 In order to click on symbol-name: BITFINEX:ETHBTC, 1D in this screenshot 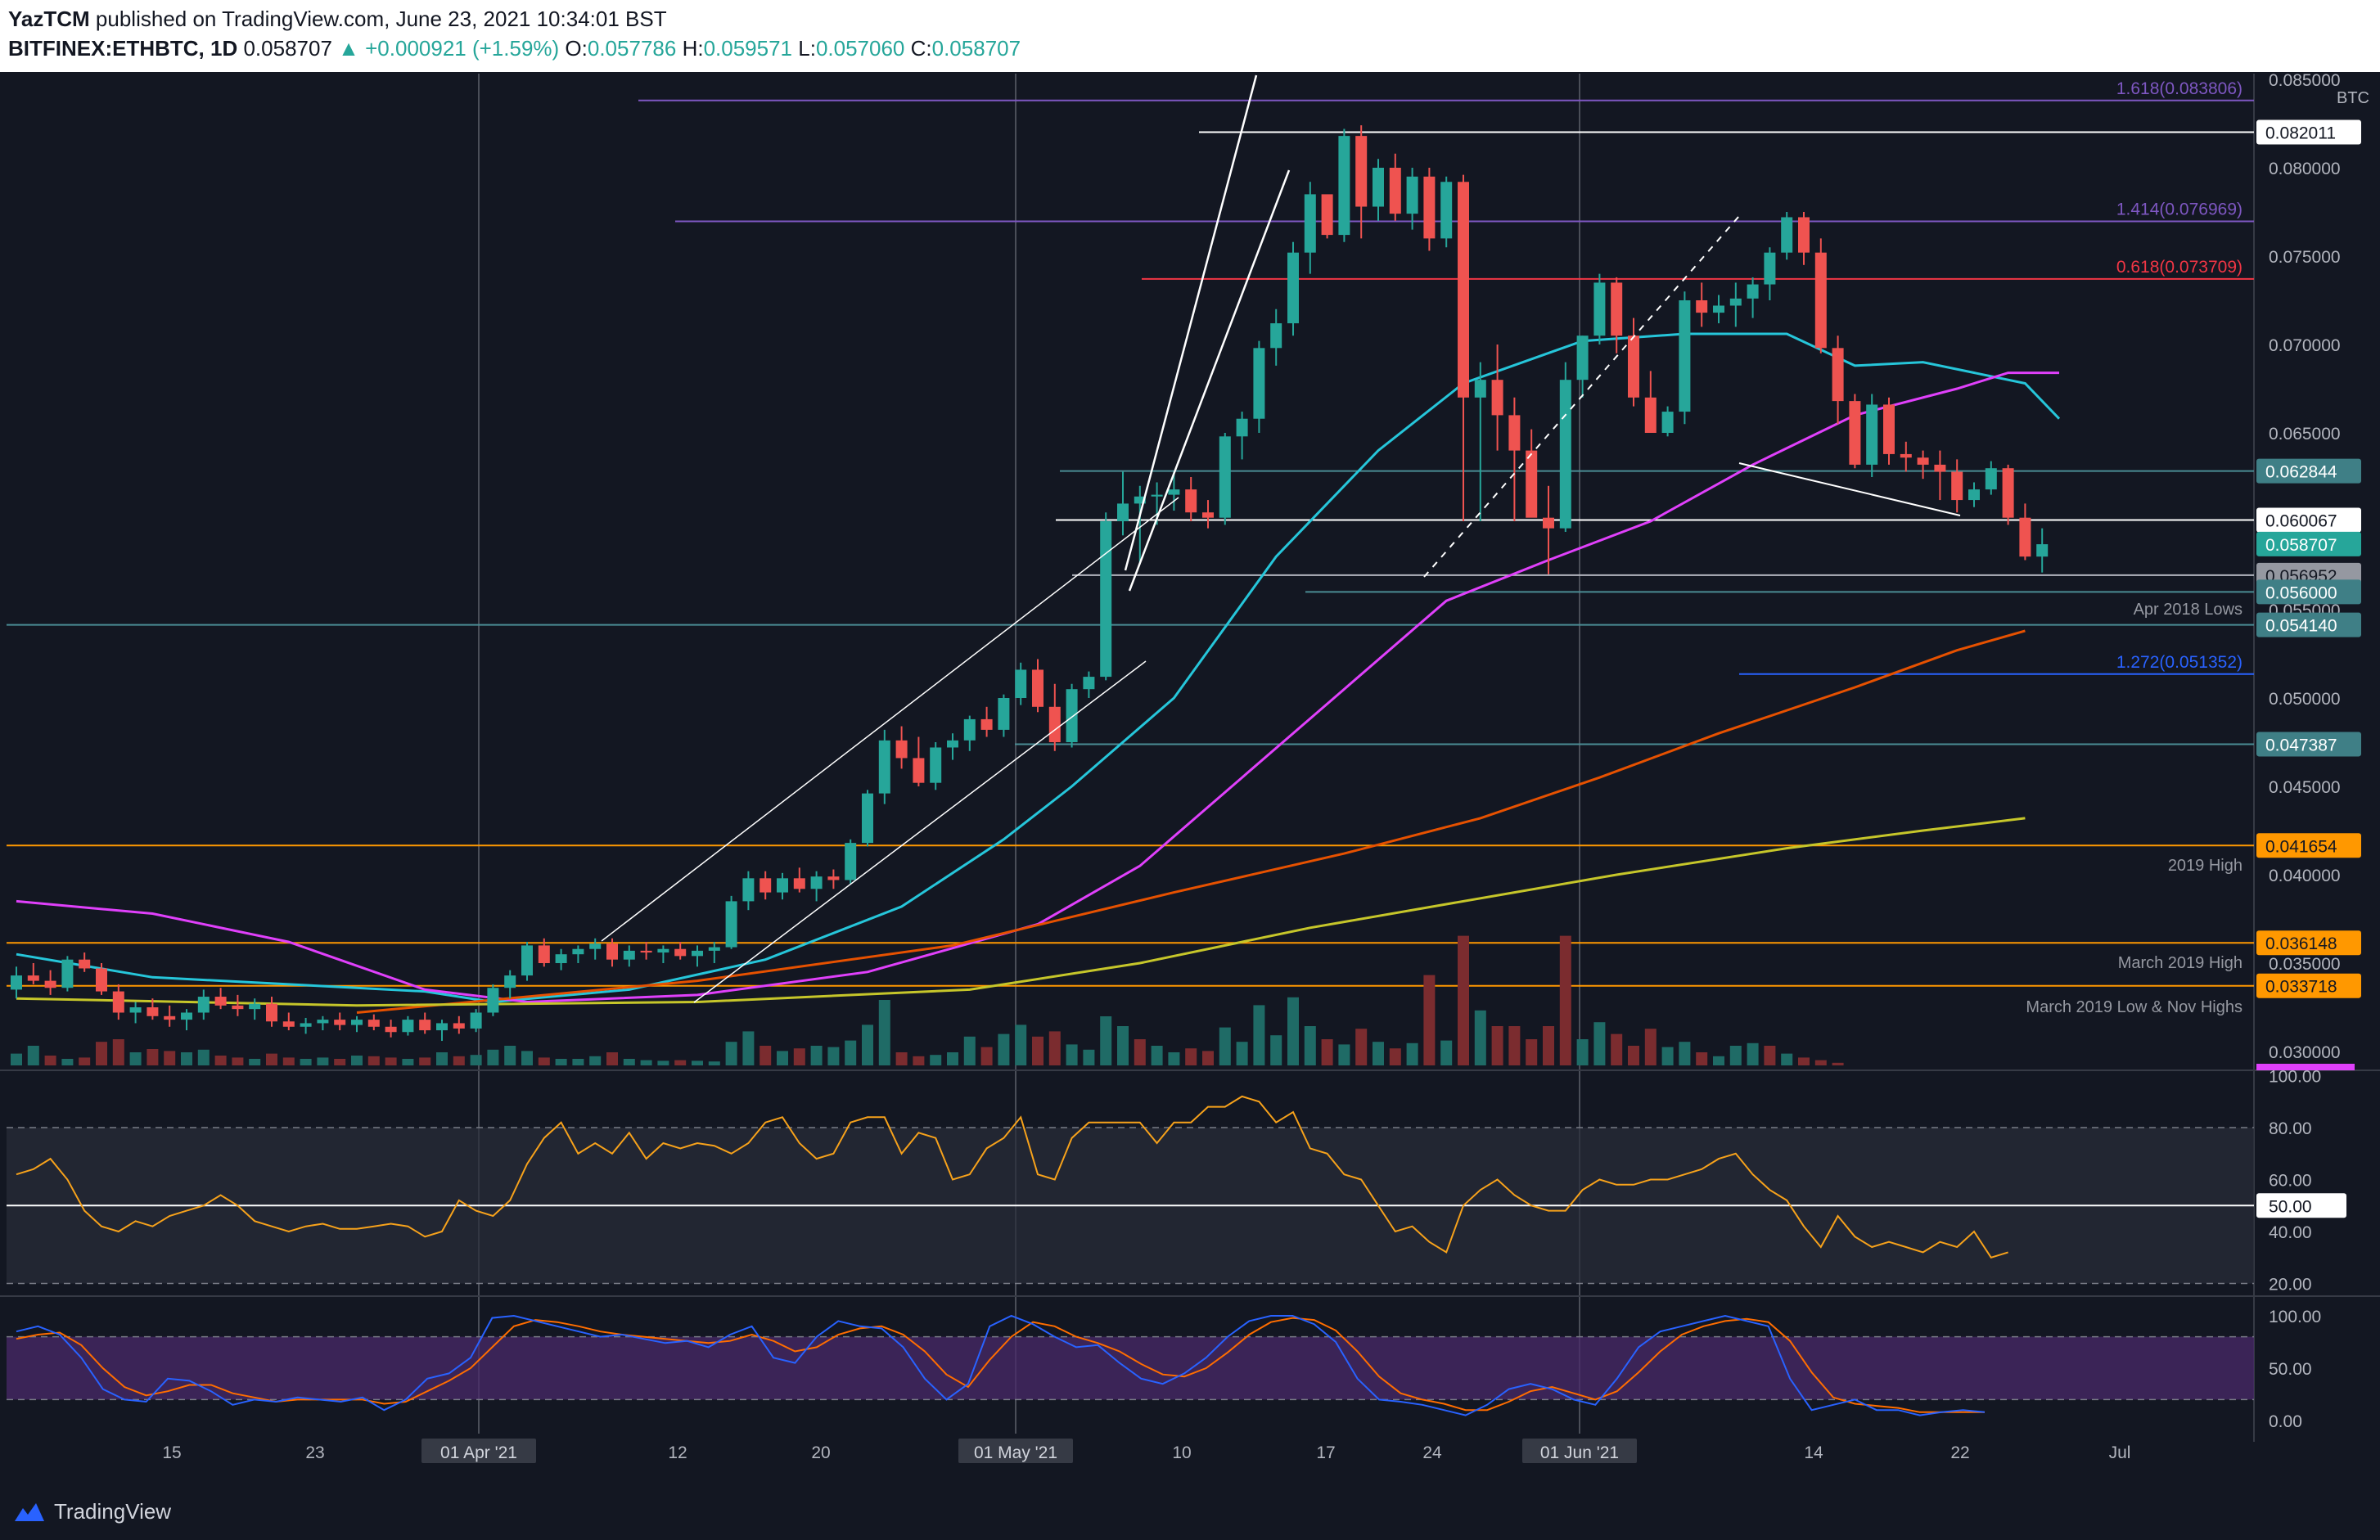, I will do `click(123, 48)`.